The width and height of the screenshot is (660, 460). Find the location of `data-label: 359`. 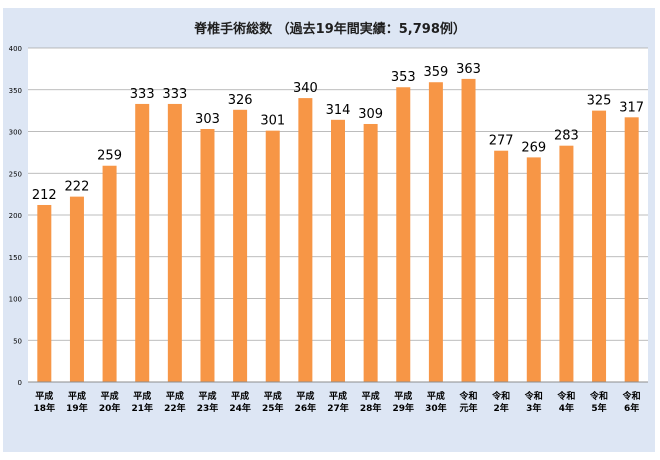

data-label: 359 is located at coordinates (435, 72).